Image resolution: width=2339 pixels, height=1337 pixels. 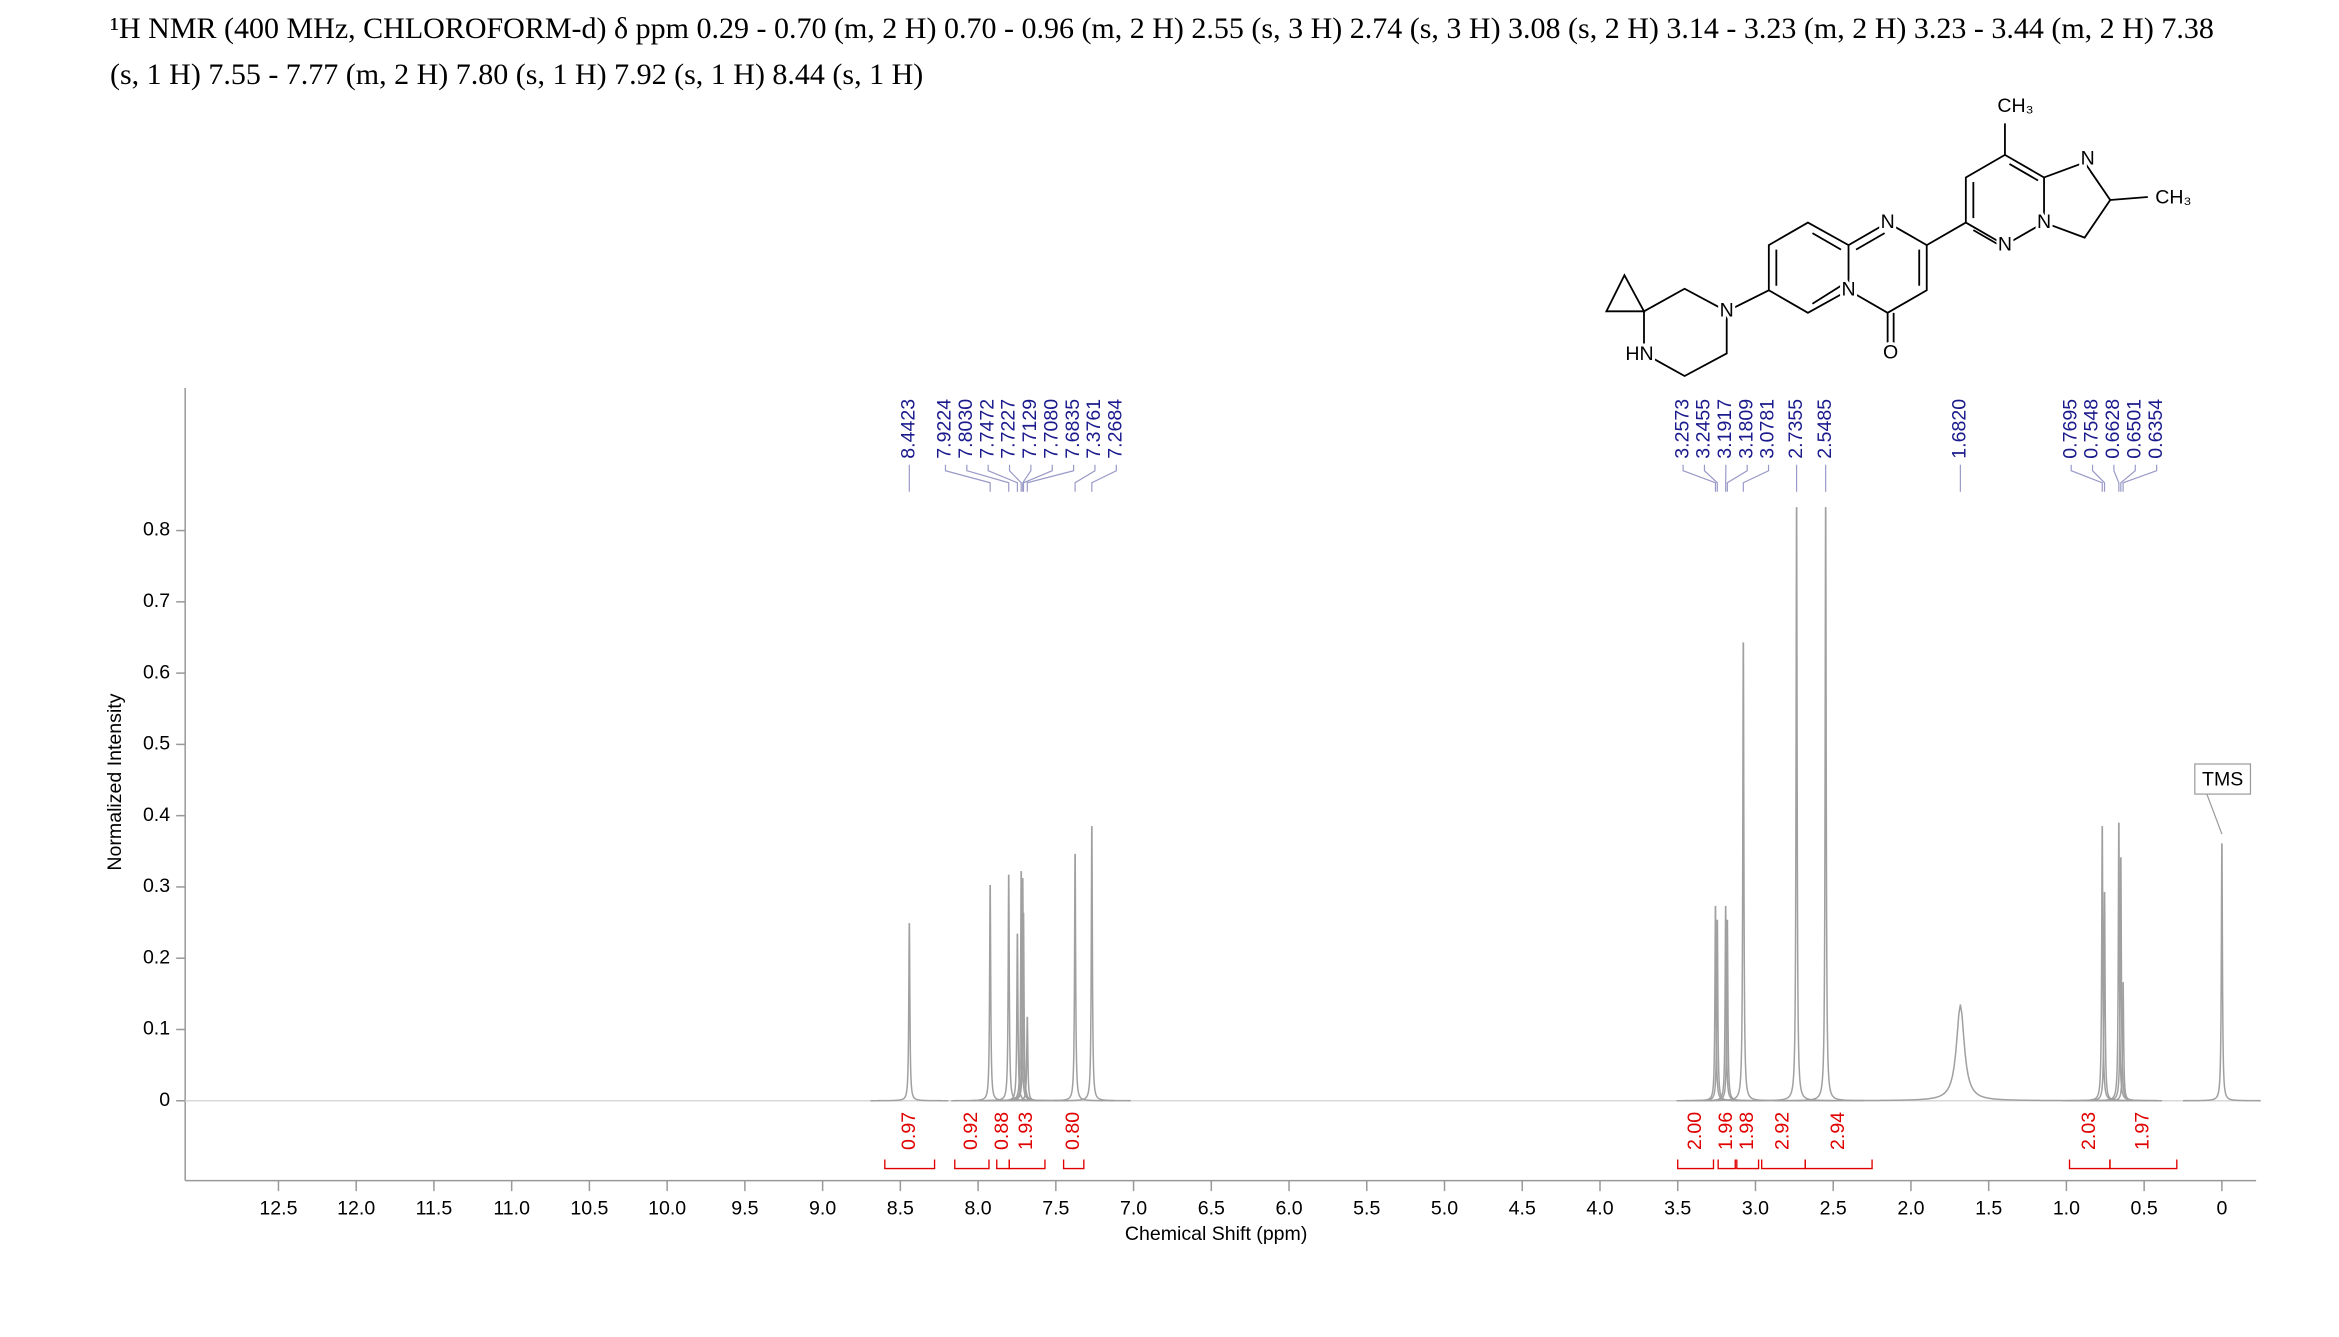 I want to click on x-tick-label: 2.5, so click(x=1833, y=1208).